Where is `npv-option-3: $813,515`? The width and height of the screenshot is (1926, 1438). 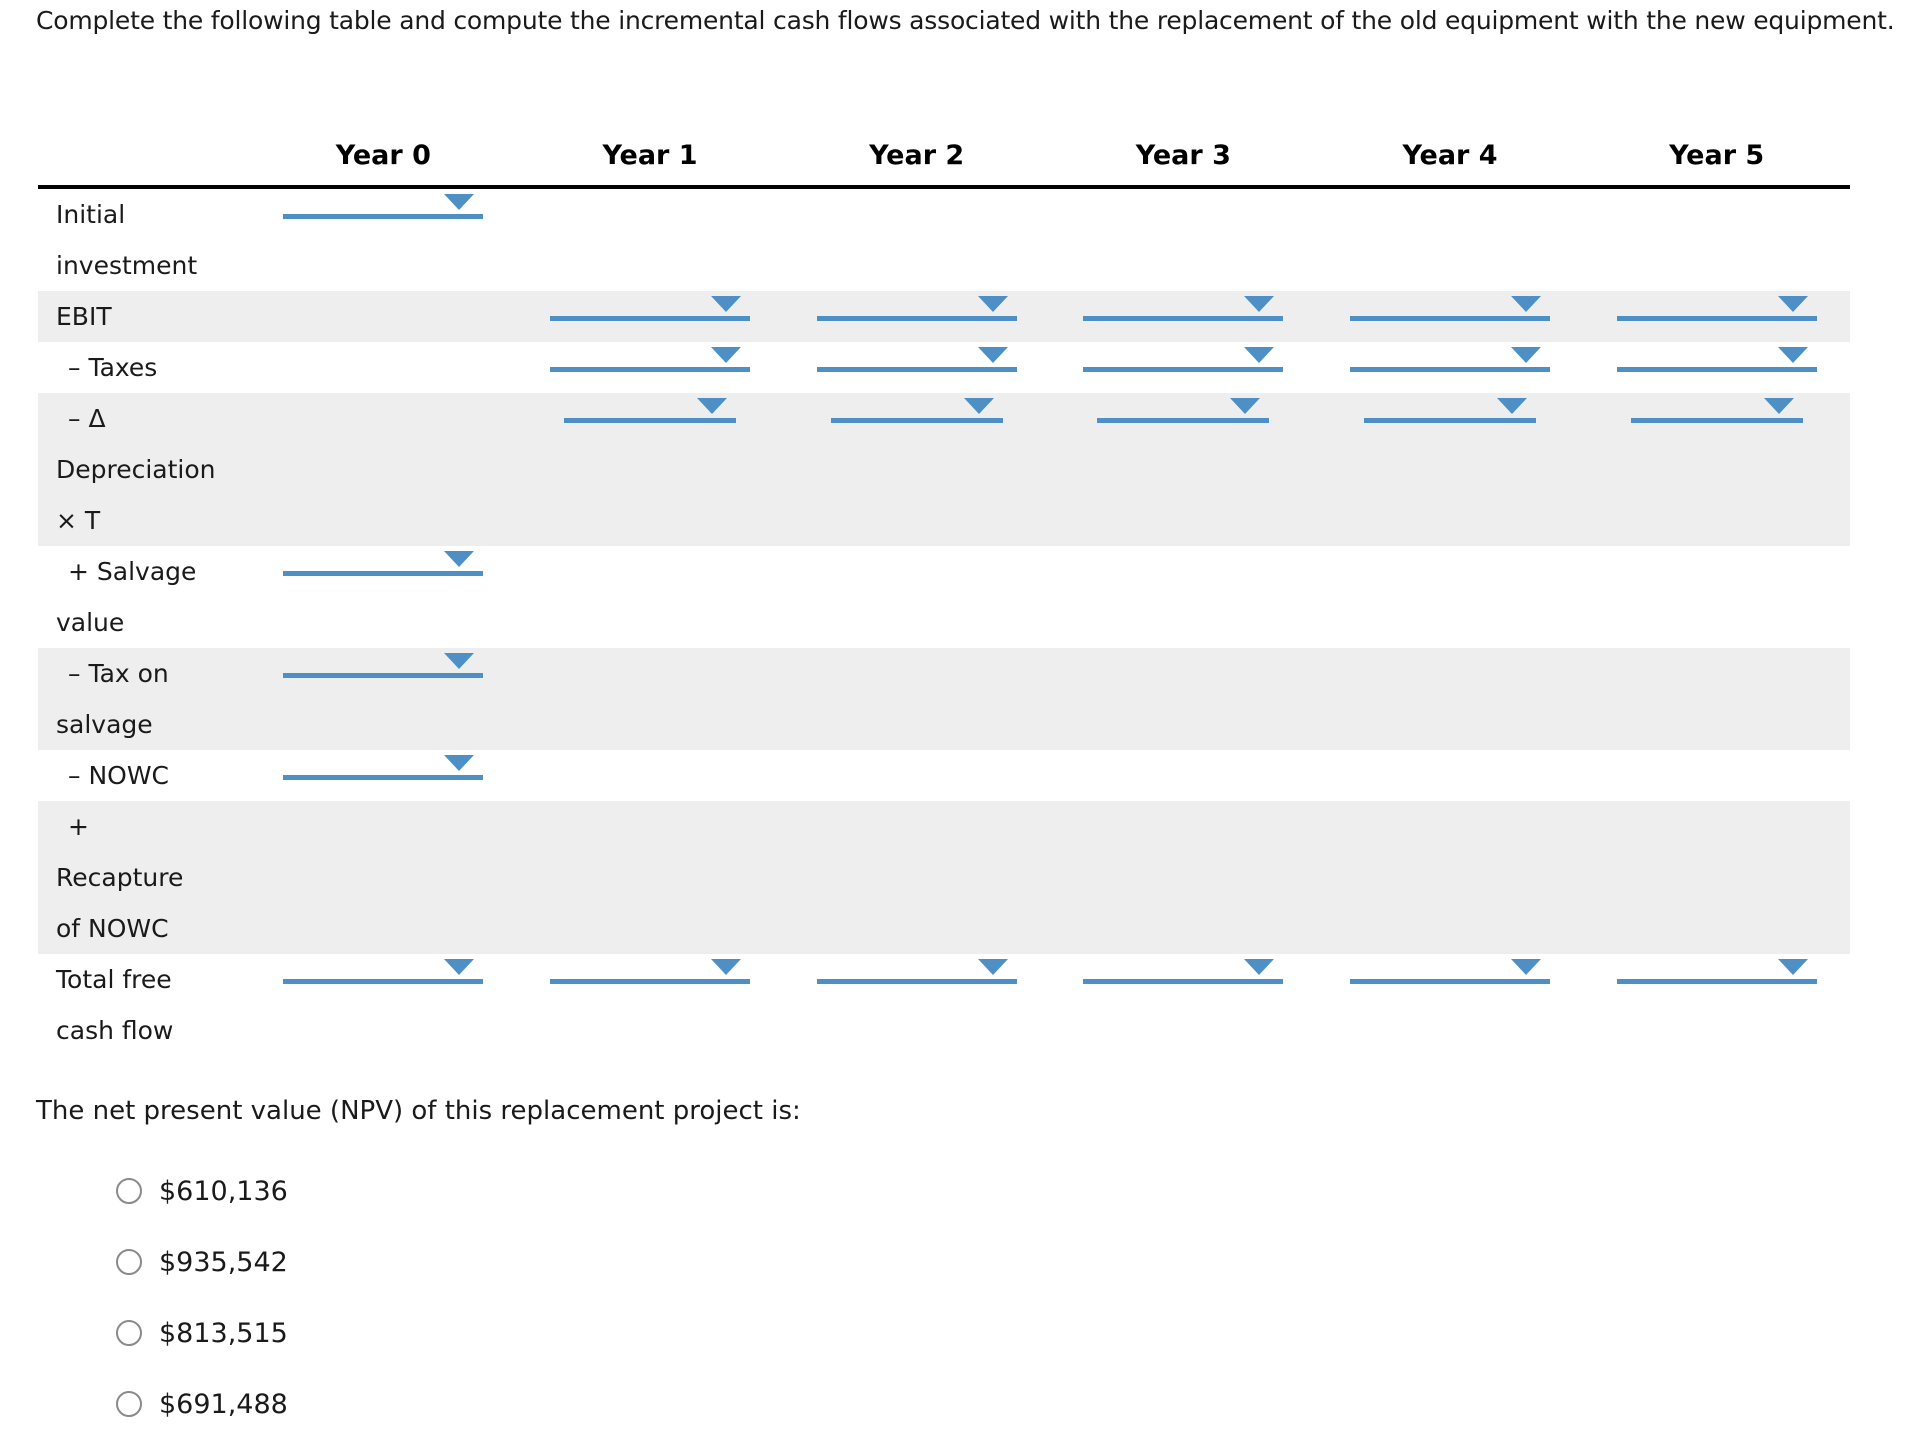
npv-option-3: $813,515 is located at coordinates (202, 1333).